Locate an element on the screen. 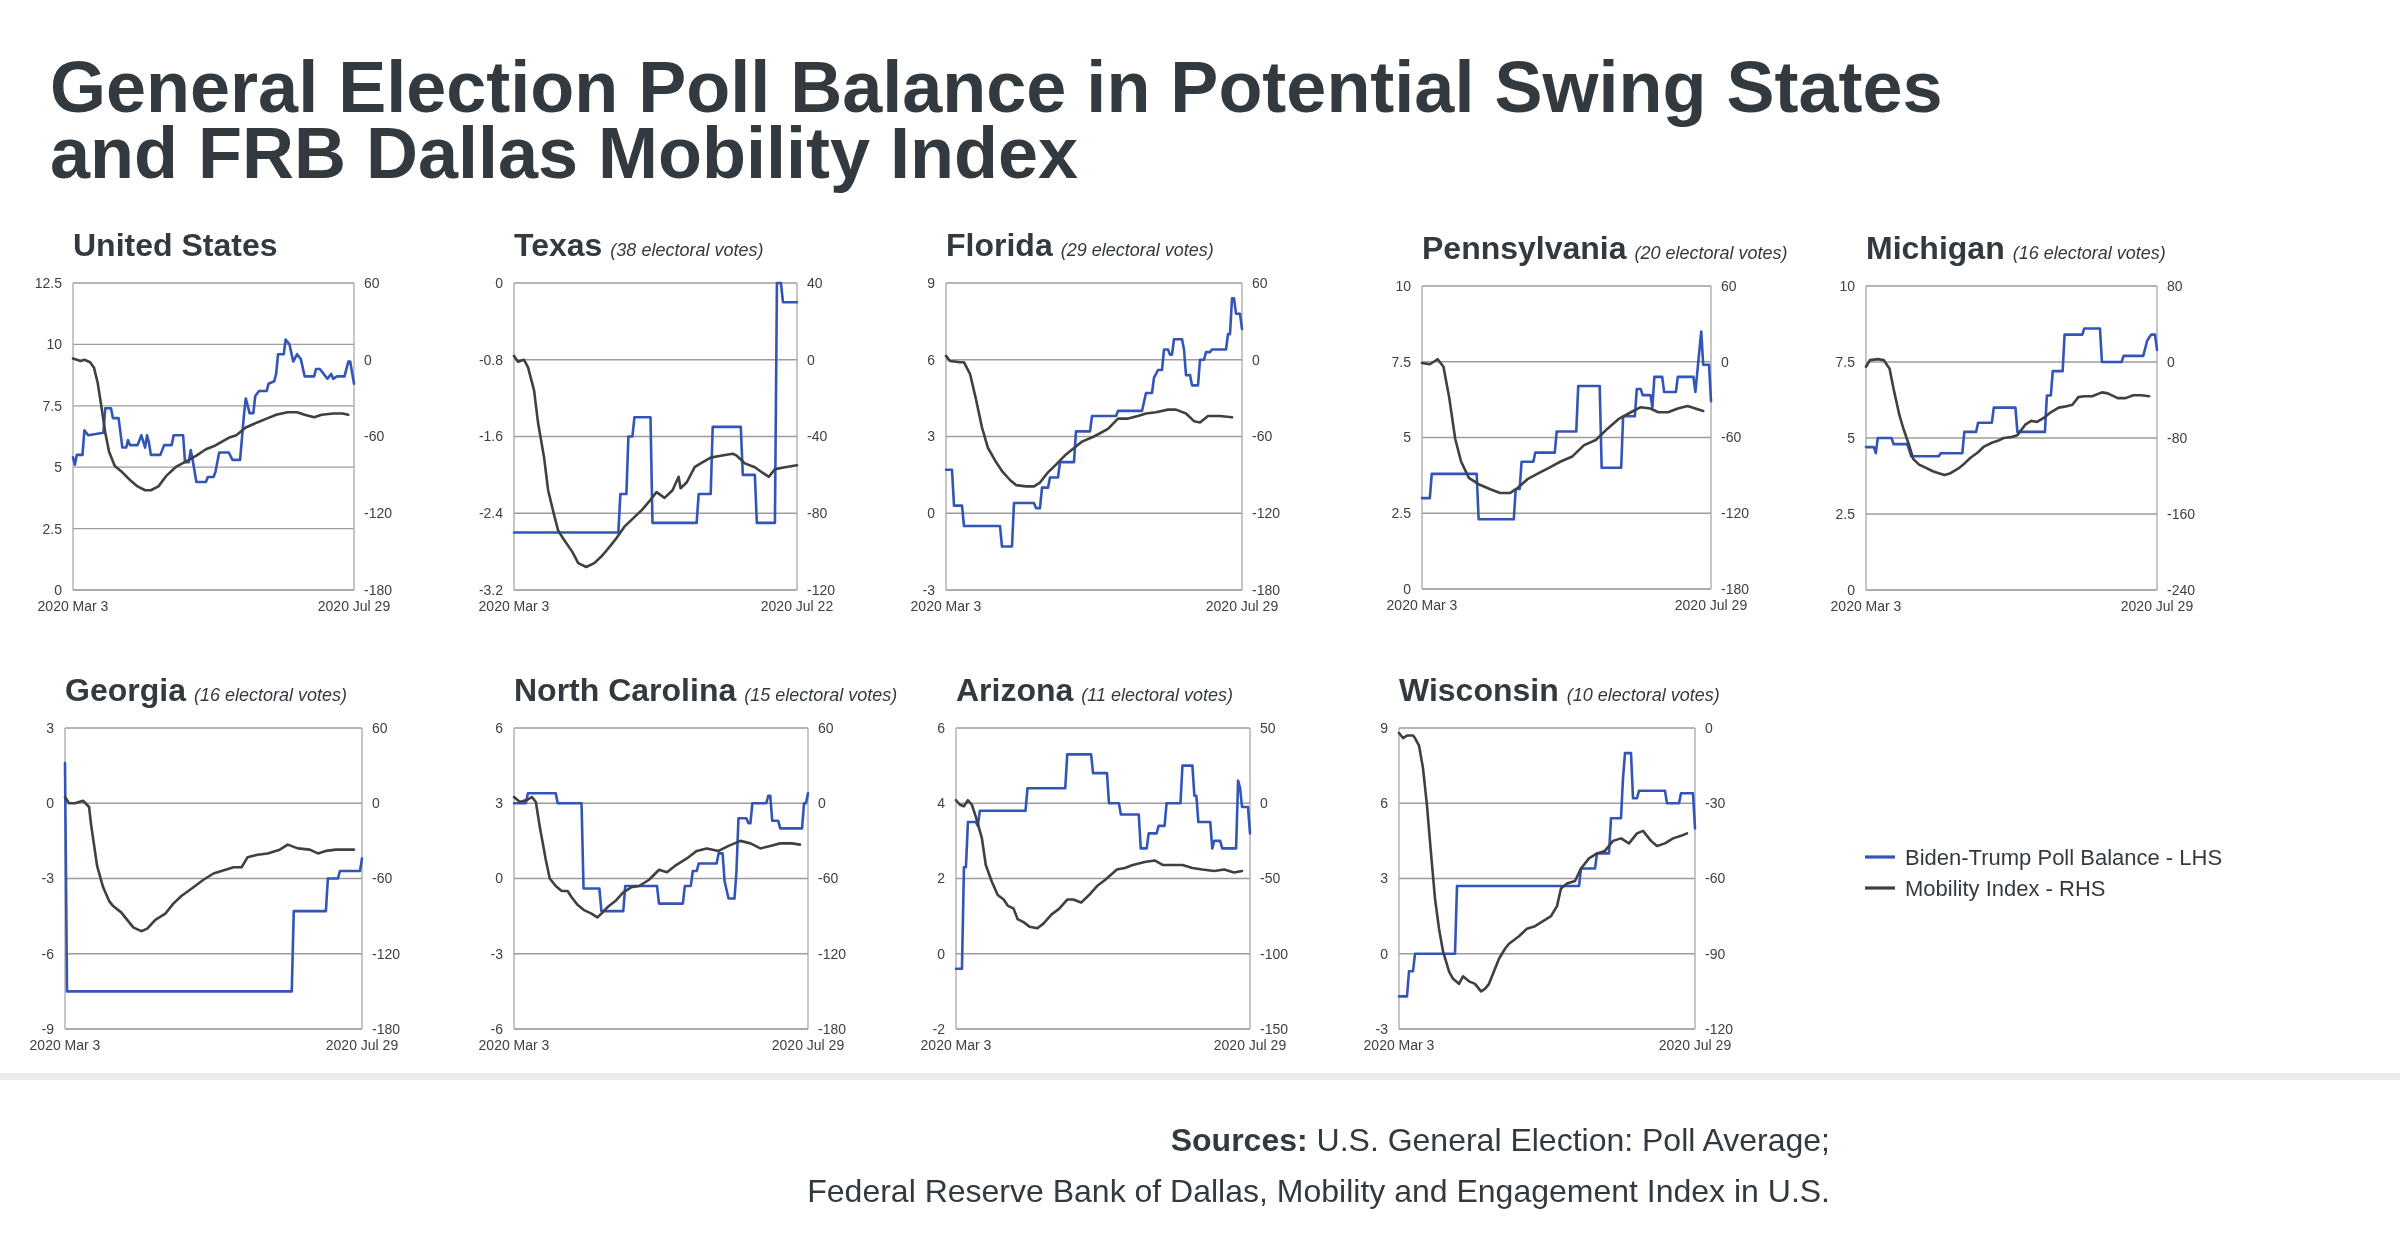 The image size is (2400, 1260). legend-label: Mobility Index - RHS is located at coordinates (2005, 888).